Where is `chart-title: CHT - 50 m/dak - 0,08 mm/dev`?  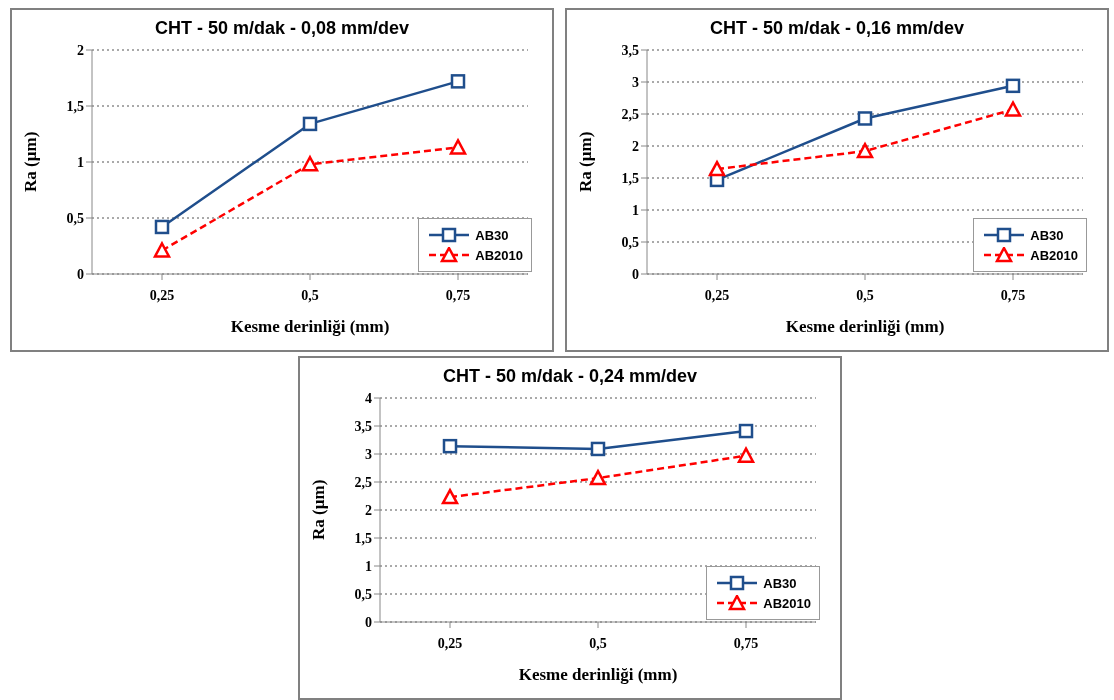
chart-title: CHT - 50 m/dak - 0,08 mm/dev is located at coordinates (282, 29).